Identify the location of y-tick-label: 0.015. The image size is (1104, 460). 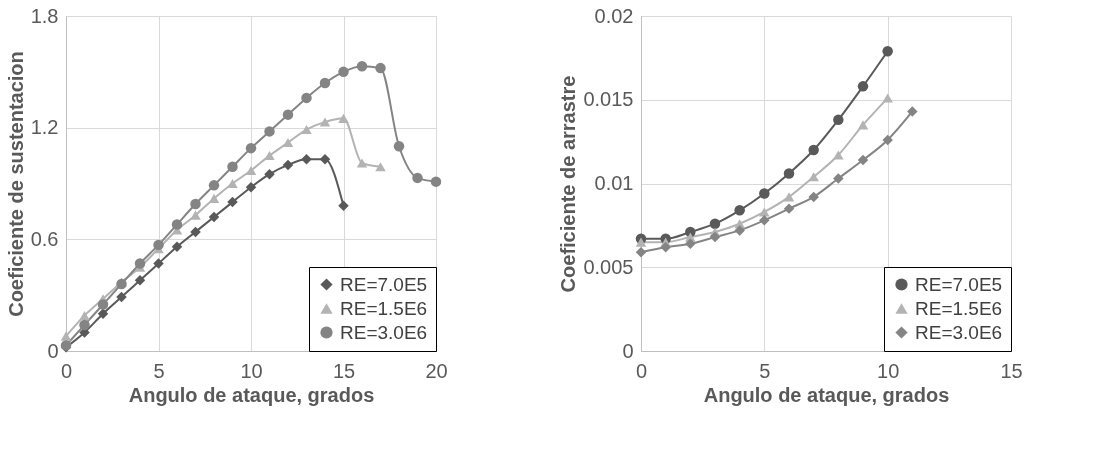
(608, 99).